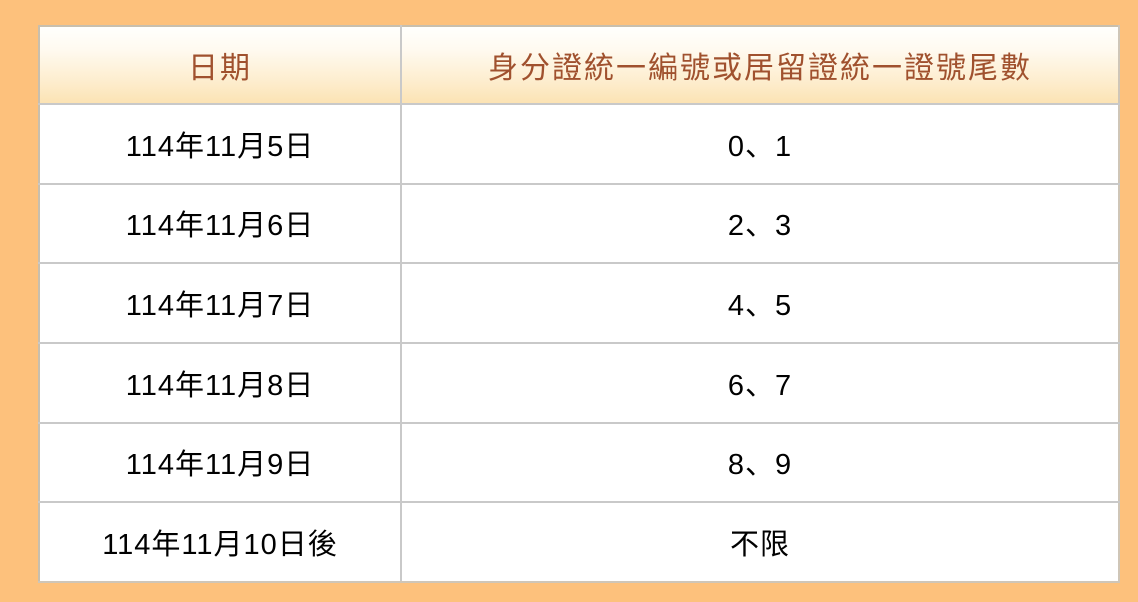  What do you see at coordinates (220, 65) in the screenshot?
I see `column-header-date: 日期` at bounding box center [220, 65].